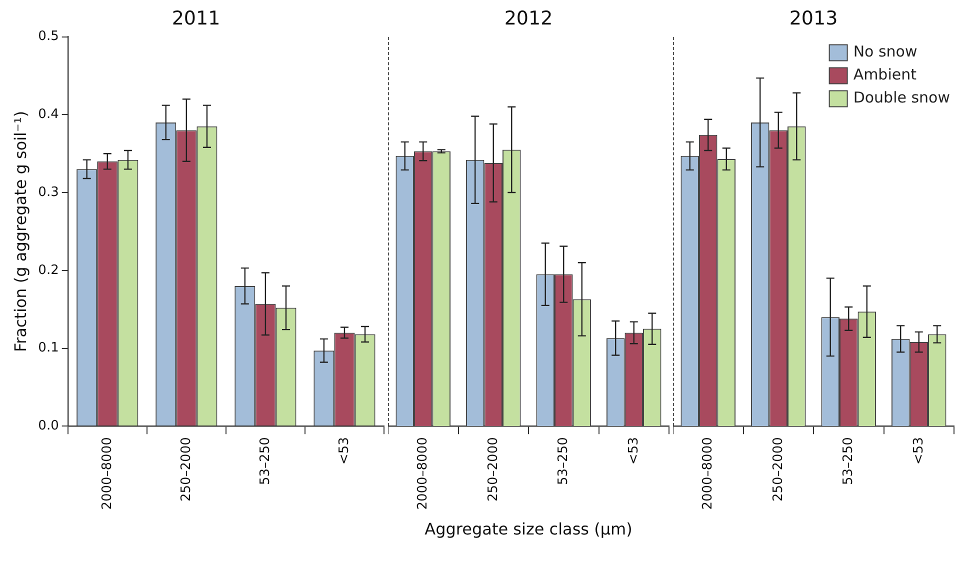 The width and height of the screenshot is (973, 565). I want to click on y-axis-title: Fraction (g aggregate g soil⁻¹), so click(20, 231).